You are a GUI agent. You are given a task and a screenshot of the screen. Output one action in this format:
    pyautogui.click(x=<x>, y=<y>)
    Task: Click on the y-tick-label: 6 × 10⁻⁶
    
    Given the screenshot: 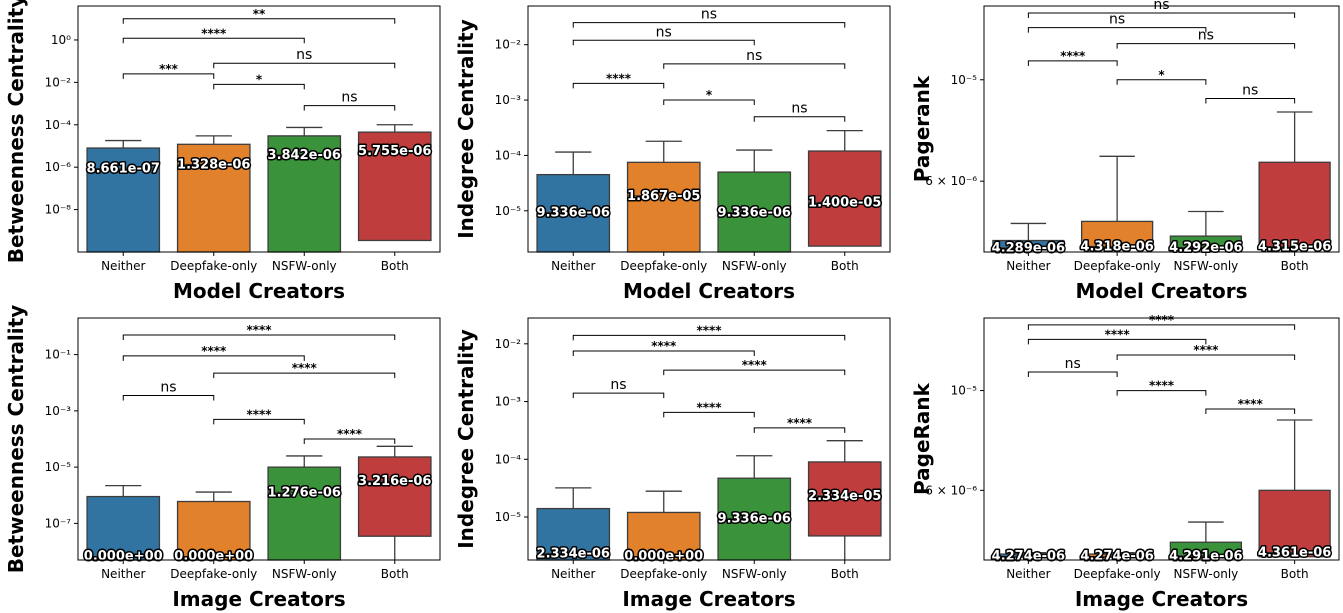 What is the action you would take?
    pyautogui.click(x=951, y=490)
    